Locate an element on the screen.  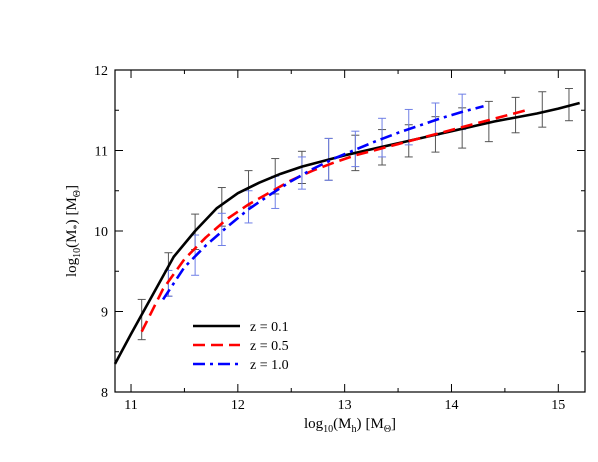
x-label-unit-sub: Θ is located at coordinates (387, 429).